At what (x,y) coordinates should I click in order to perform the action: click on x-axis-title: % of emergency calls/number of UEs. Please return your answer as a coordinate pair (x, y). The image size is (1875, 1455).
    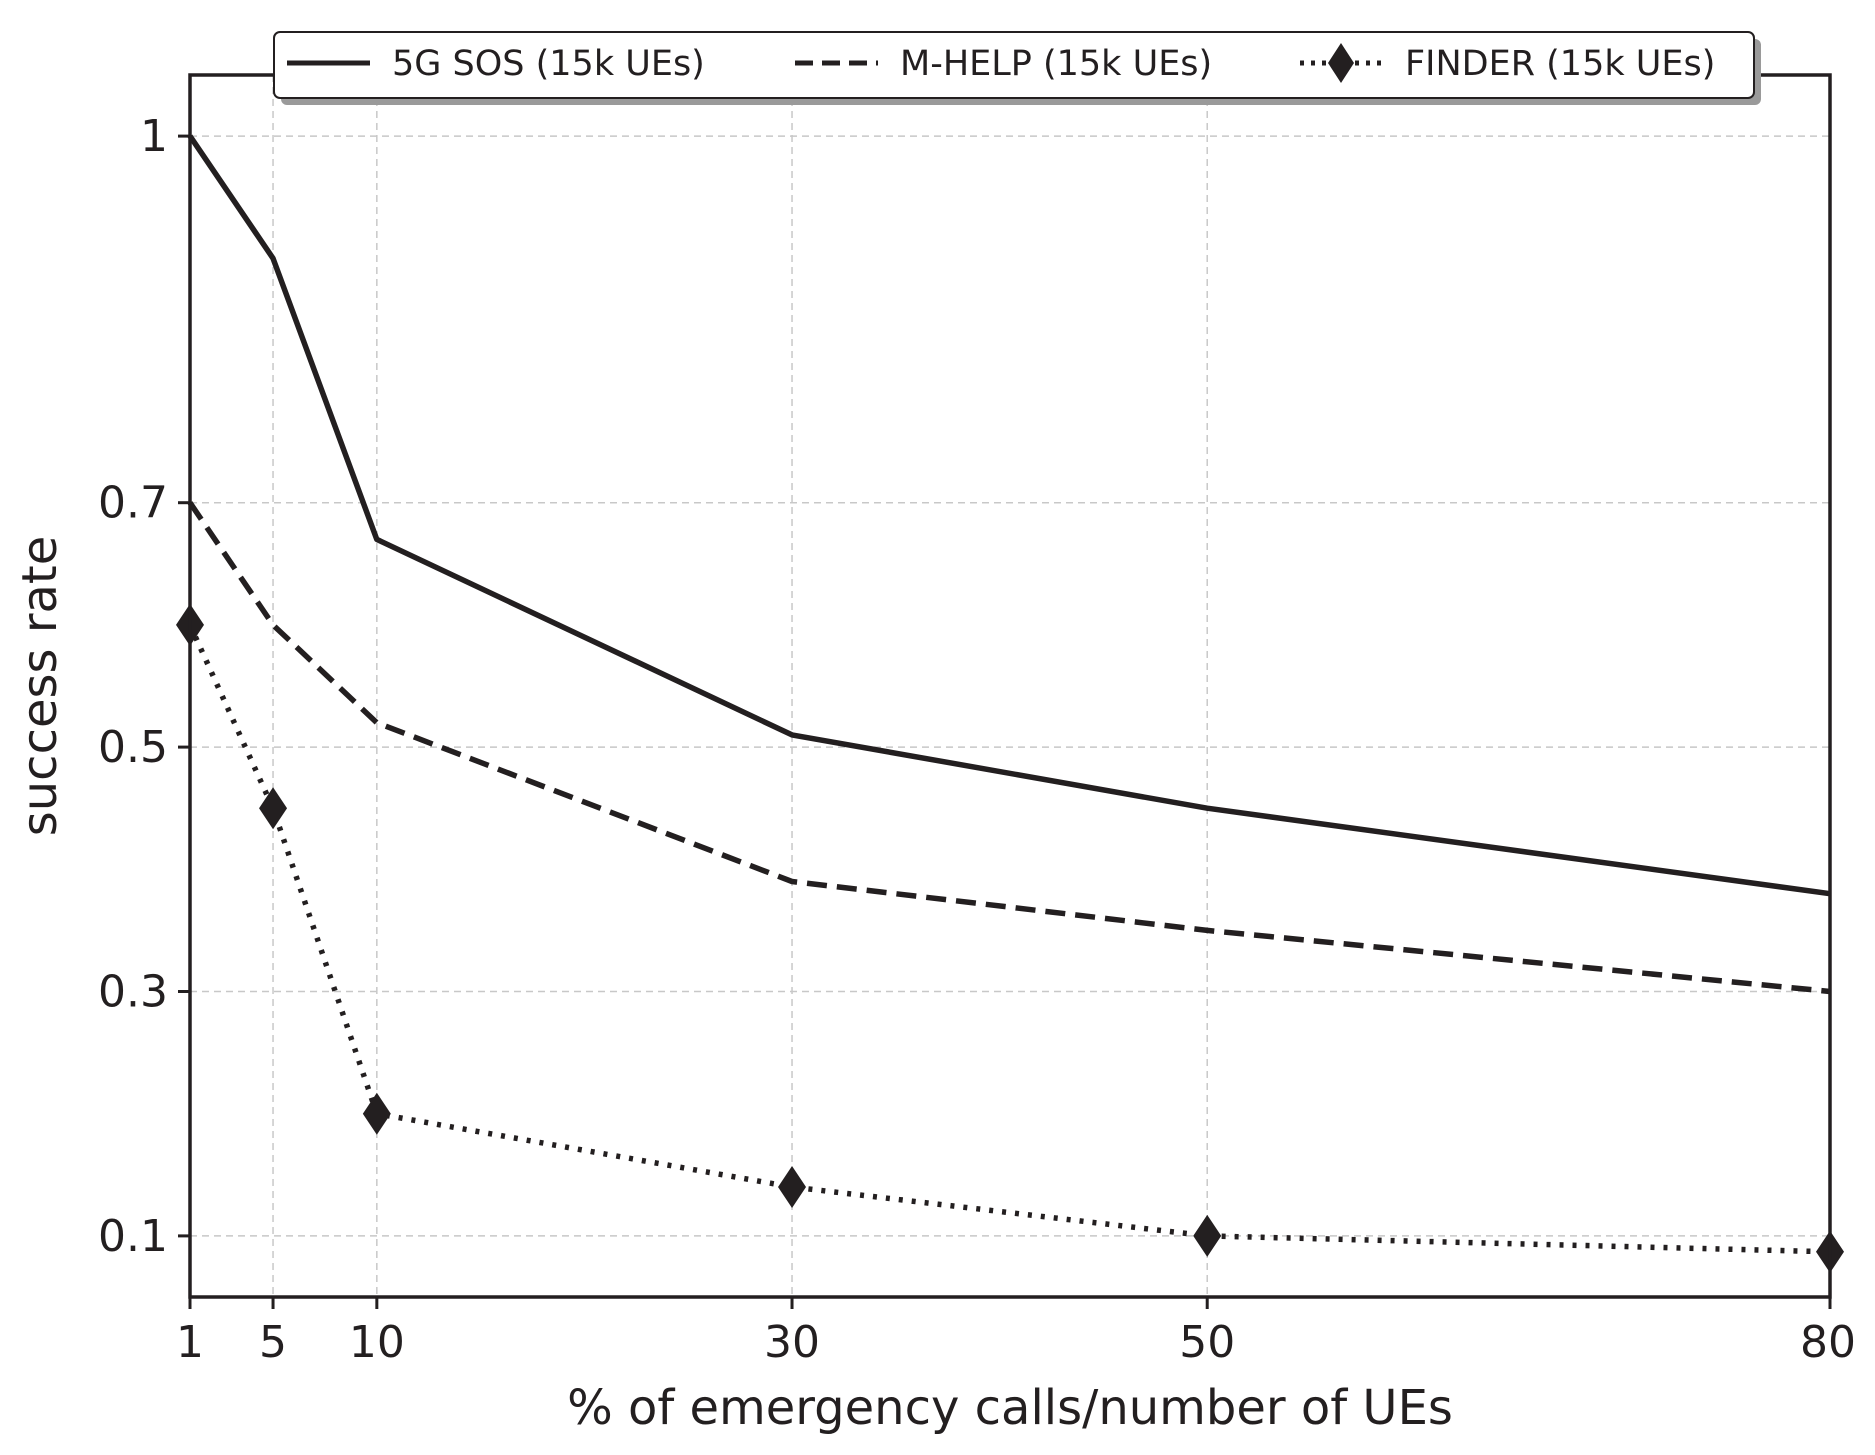
    Looking at the image, I should click on (1010, 1408).